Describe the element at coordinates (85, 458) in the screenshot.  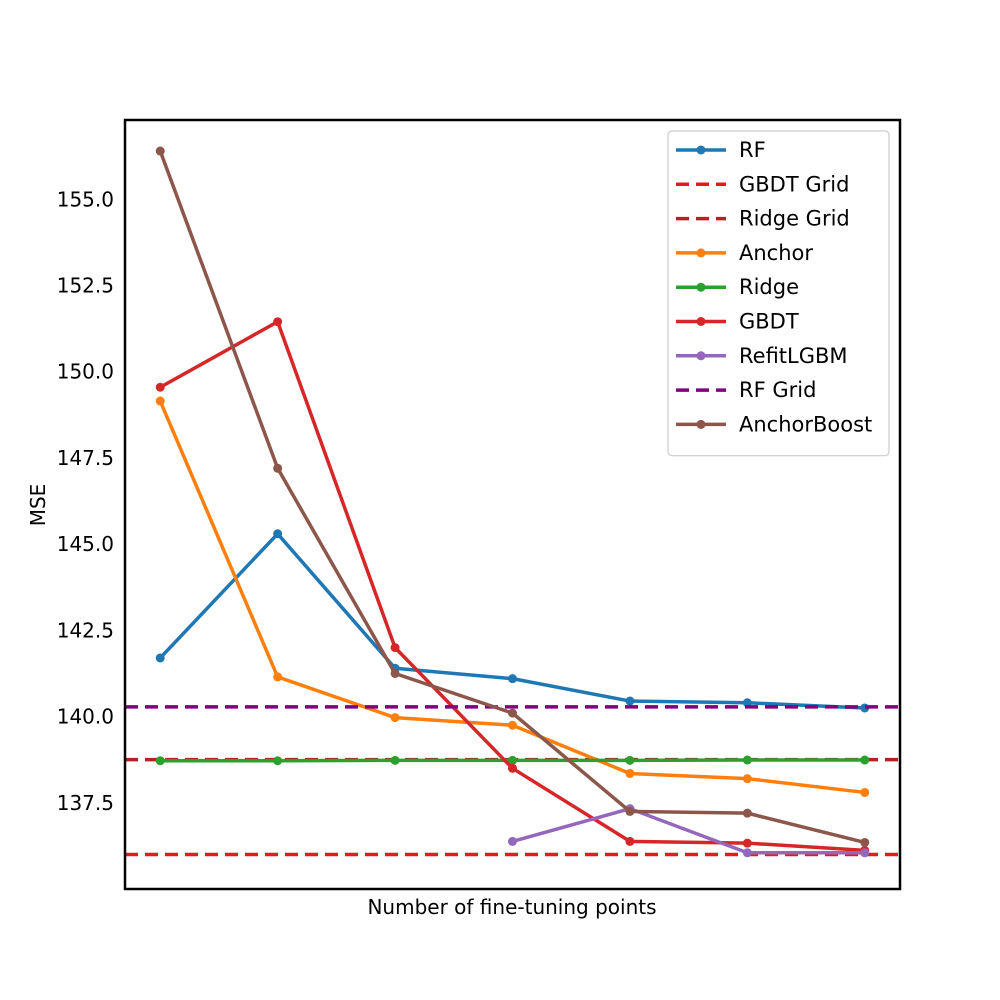
I see `y-tick-label: 147.5` at that location.